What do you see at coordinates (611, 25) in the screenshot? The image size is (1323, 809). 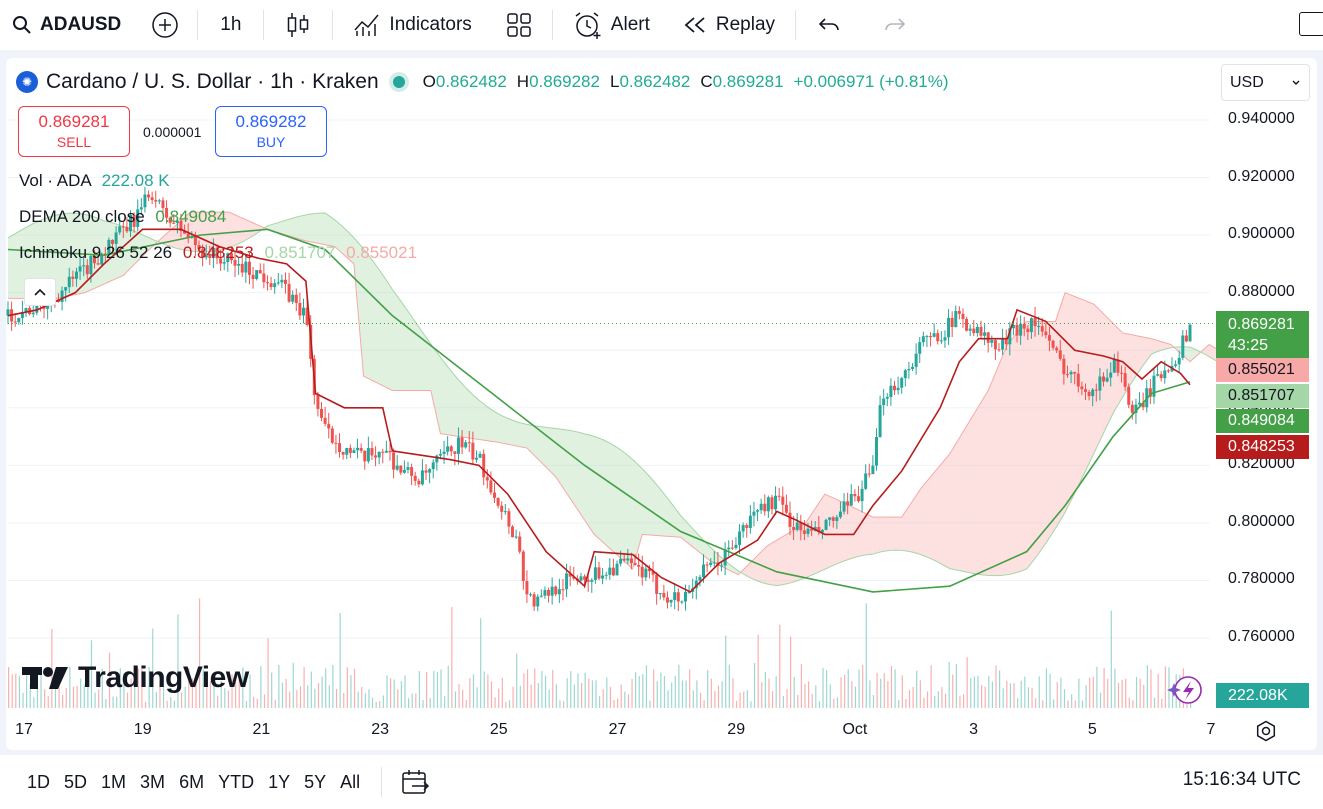 I see `alert-button: Alert` at bounding box center [611, 25].